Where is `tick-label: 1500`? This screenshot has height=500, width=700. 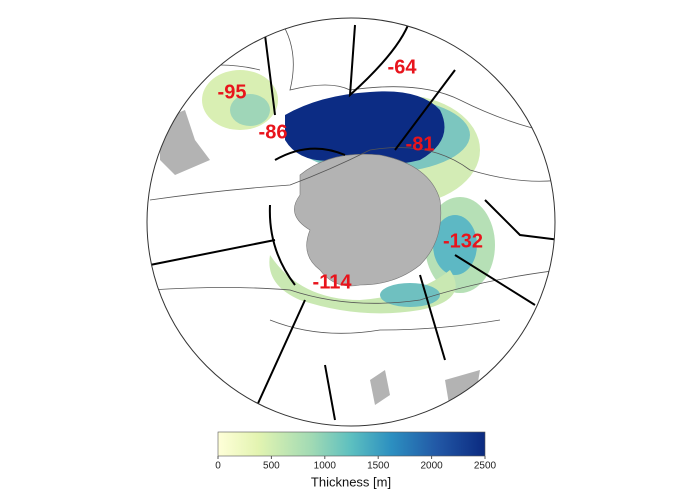
tick-label: 1500 is located at coordinates (378, 466).